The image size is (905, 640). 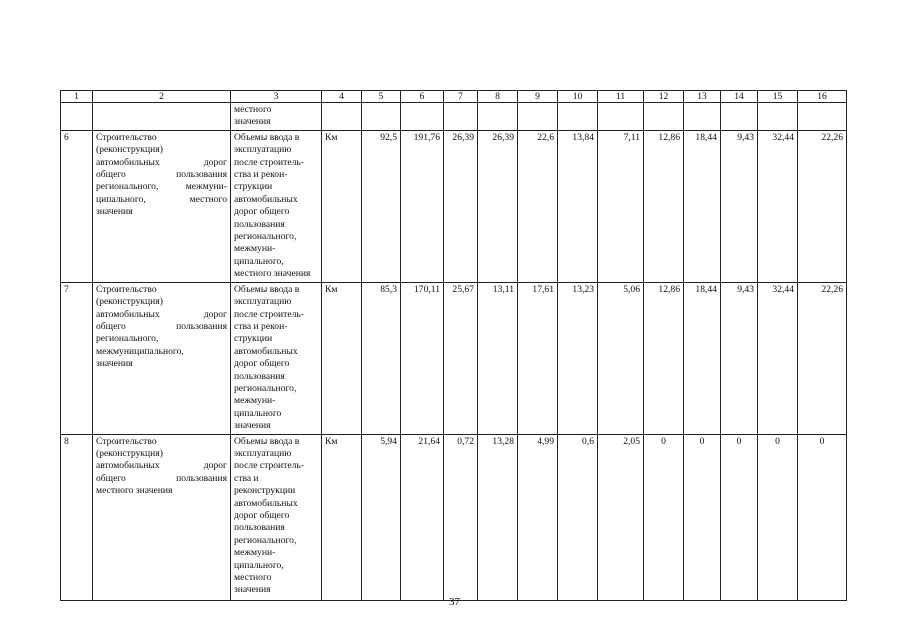 I want to click on value-cell: 25,67, so click(x=460, y=358).